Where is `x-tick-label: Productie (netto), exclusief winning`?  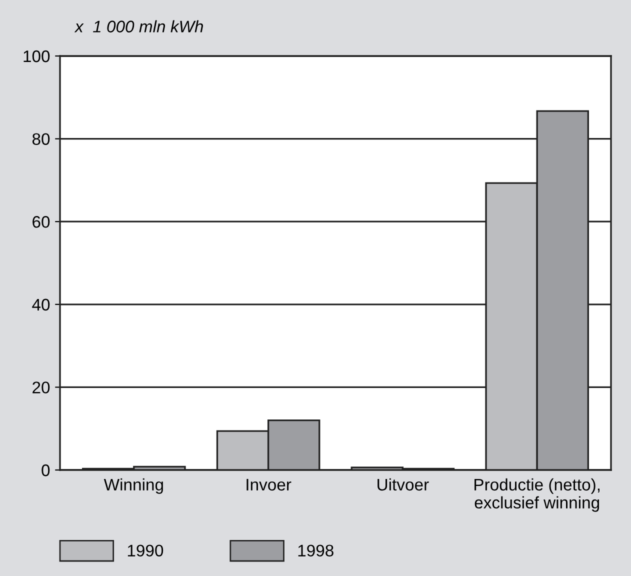 x-tick-label: Productie (netto), exclusief winning is located at coordinates (537, 495).